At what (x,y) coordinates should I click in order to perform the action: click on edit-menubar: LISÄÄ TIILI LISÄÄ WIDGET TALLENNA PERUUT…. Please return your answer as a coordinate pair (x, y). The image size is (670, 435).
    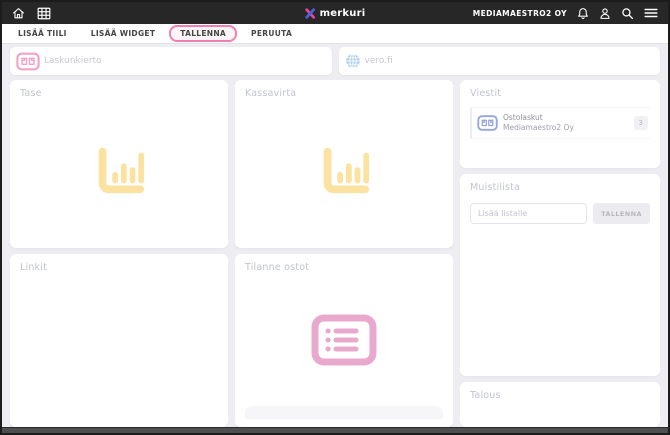
    Looking at the image, I should click on (335, 34).